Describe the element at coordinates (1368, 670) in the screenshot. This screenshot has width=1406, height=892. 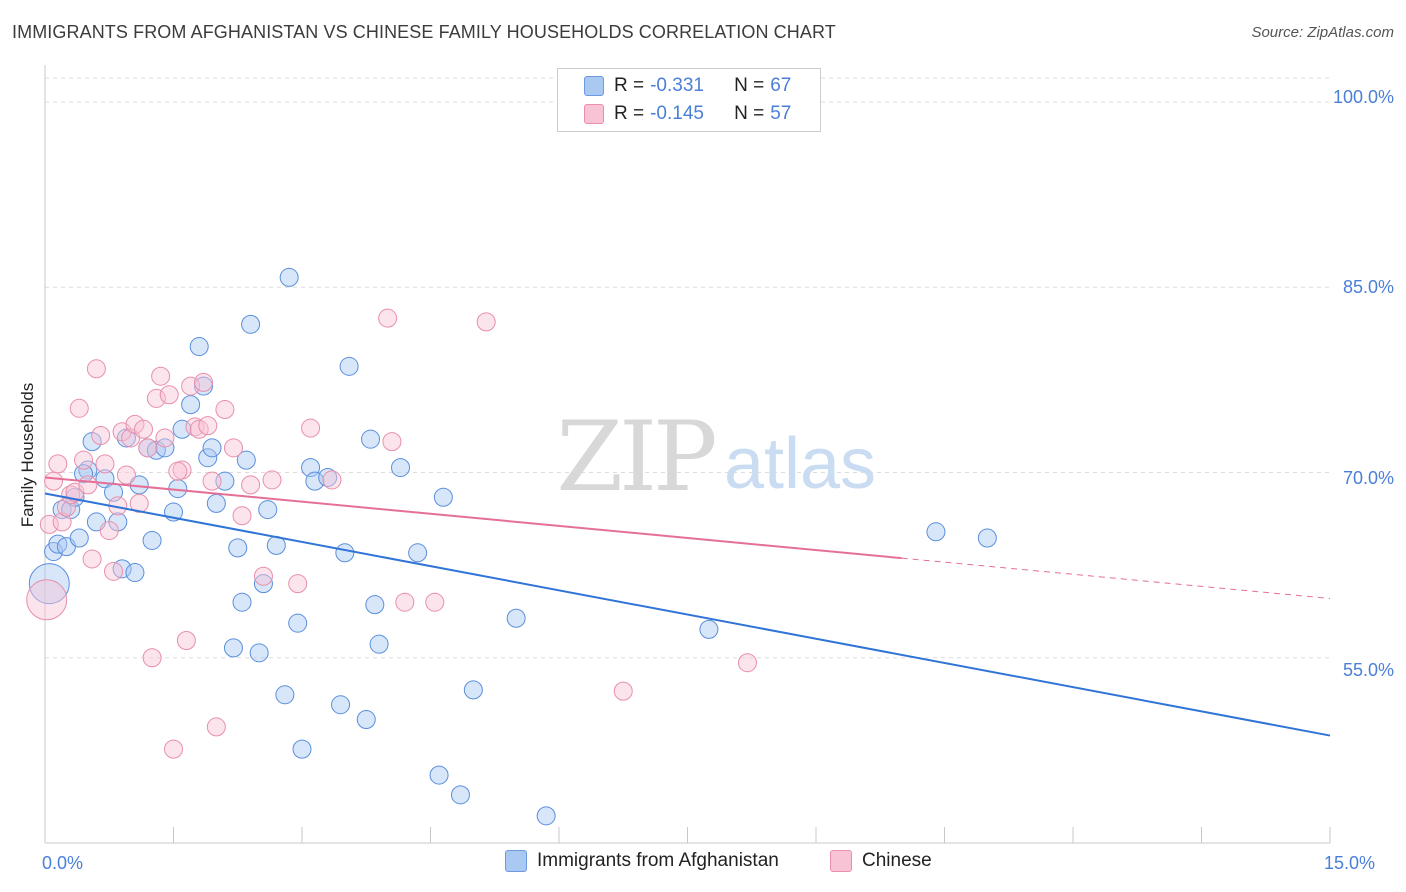
I see `y-tick-label: 55.0%` at that location.